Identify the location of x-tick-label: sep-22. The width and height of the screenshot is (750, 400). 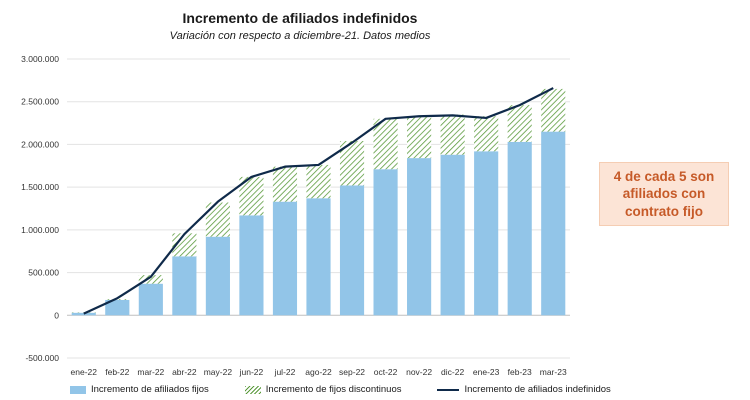
(352, 372).